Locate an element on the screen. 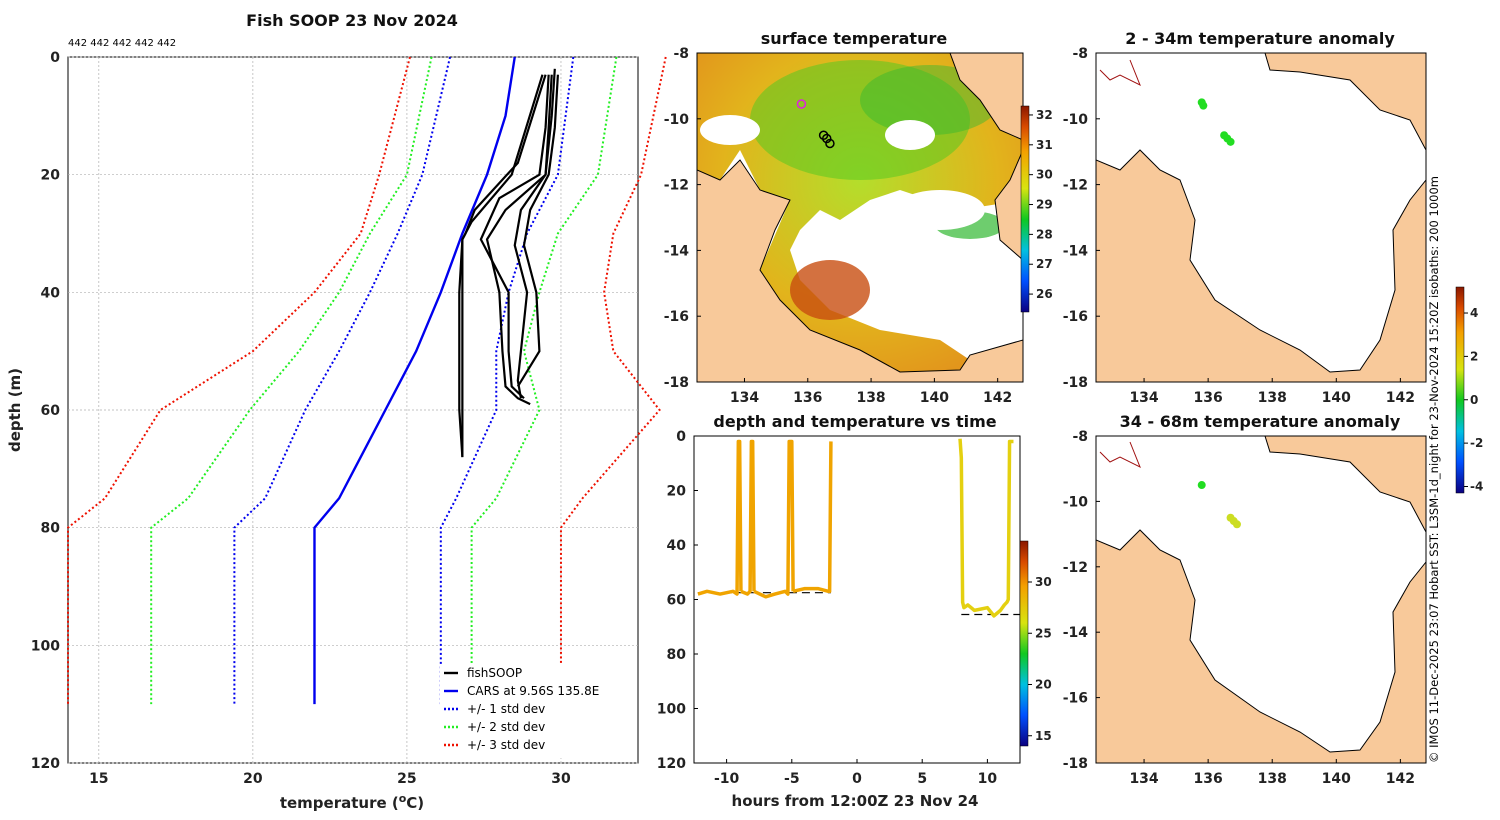  sst-colorbar is located at coordinates (1025, 209).